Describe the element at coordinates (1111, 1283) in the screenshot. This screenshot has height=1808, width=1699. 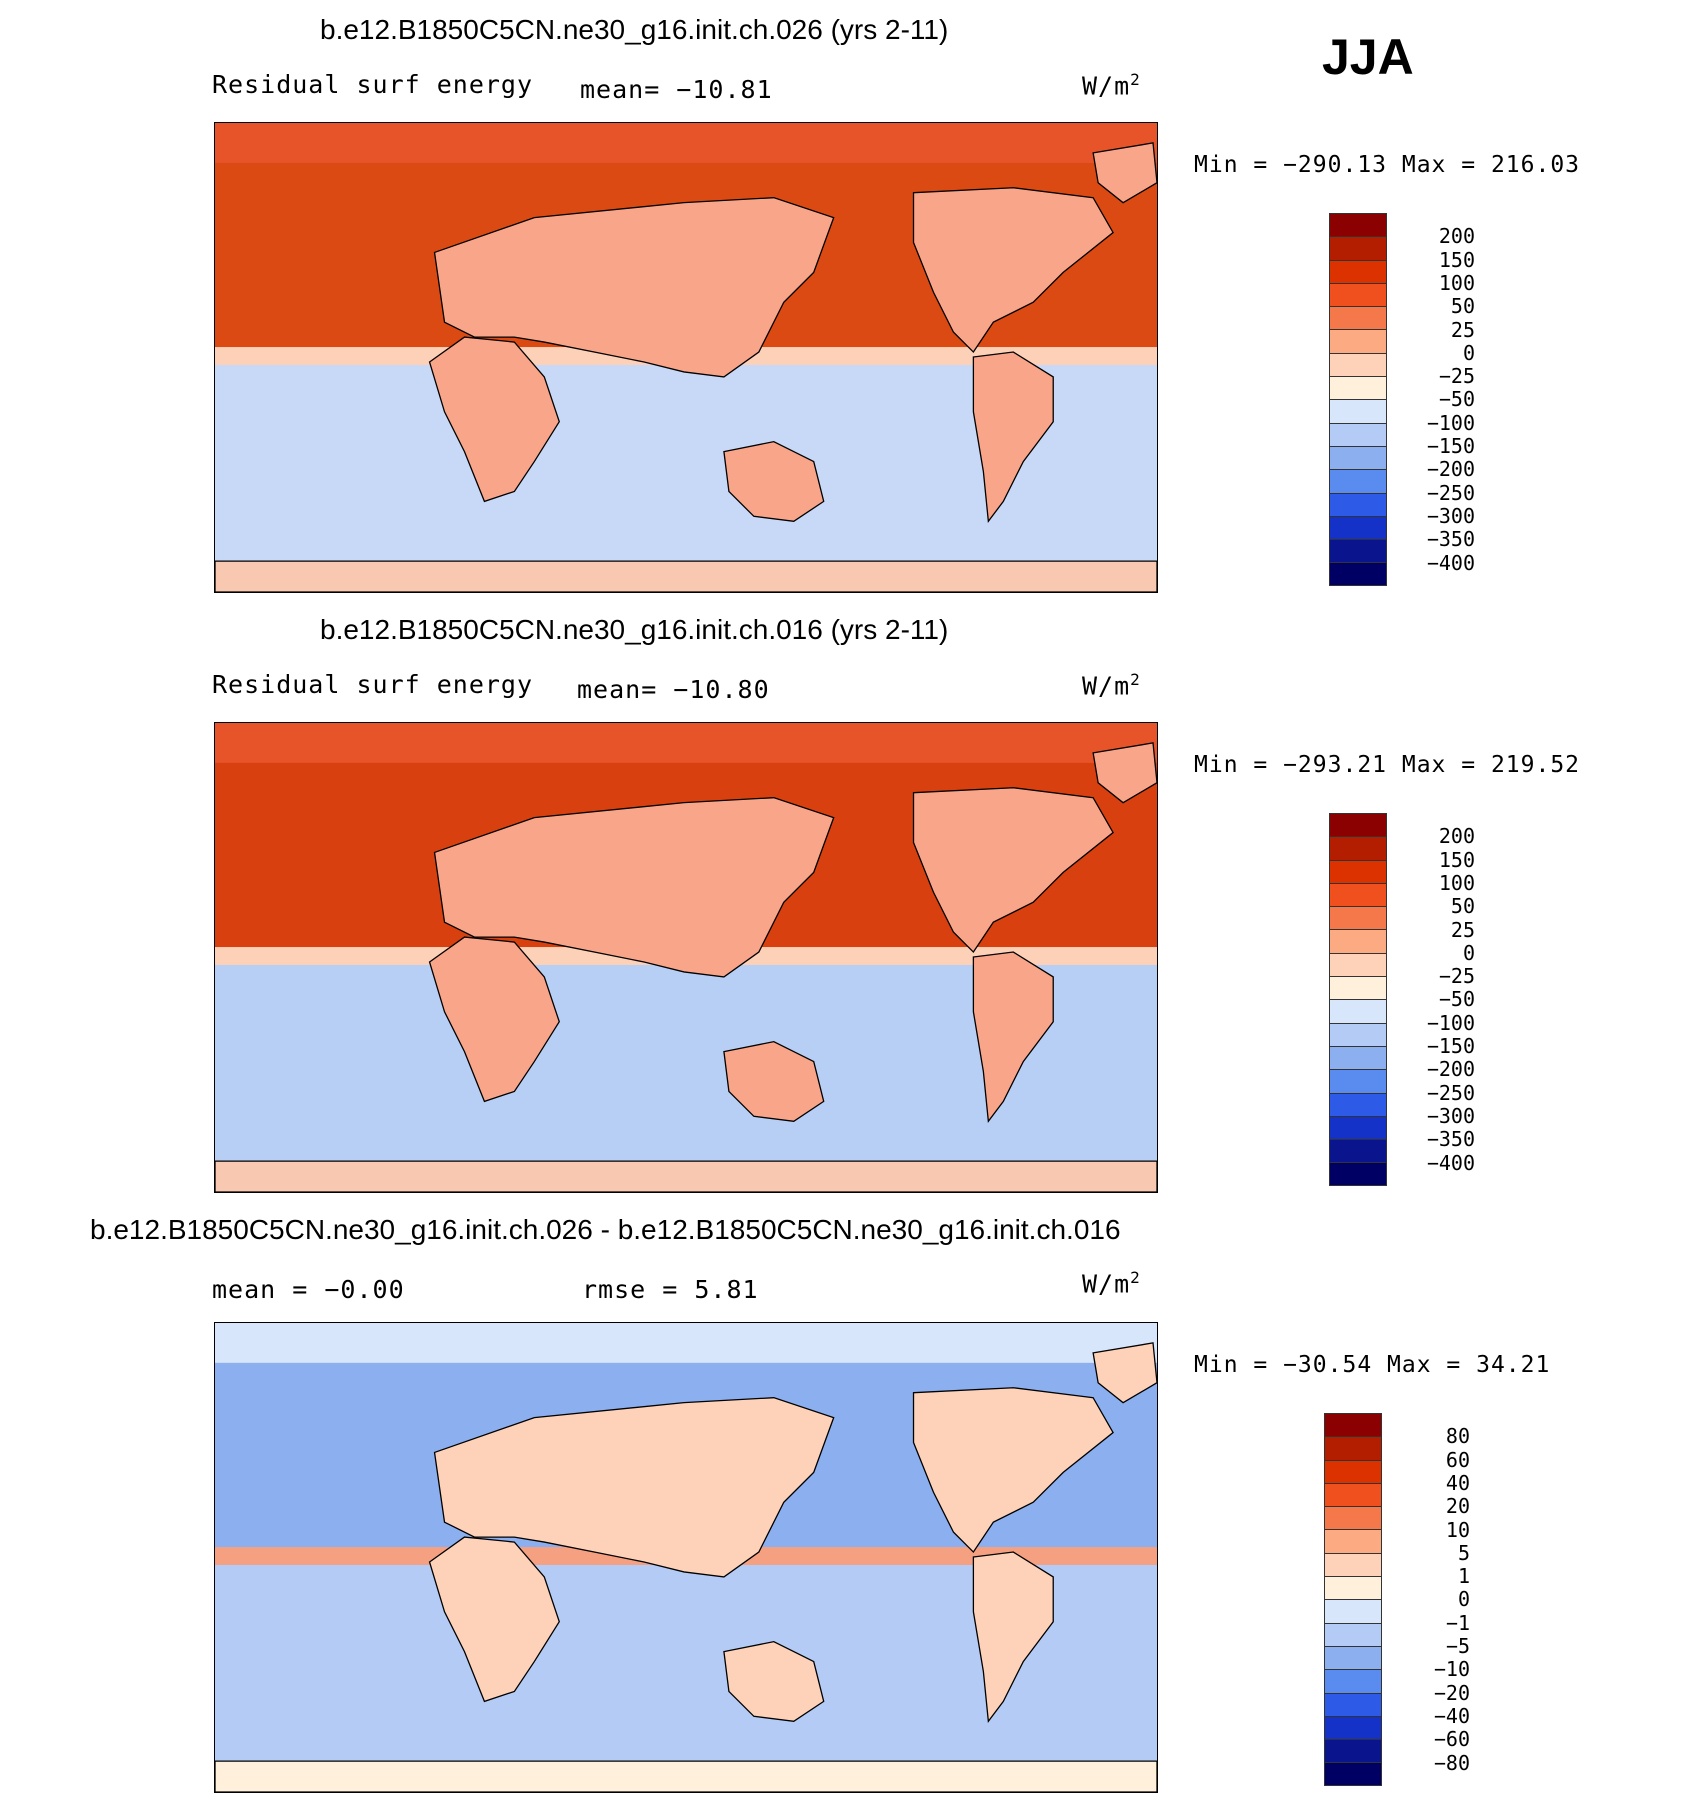
I see `panel-3-units: W/m2` at that location.